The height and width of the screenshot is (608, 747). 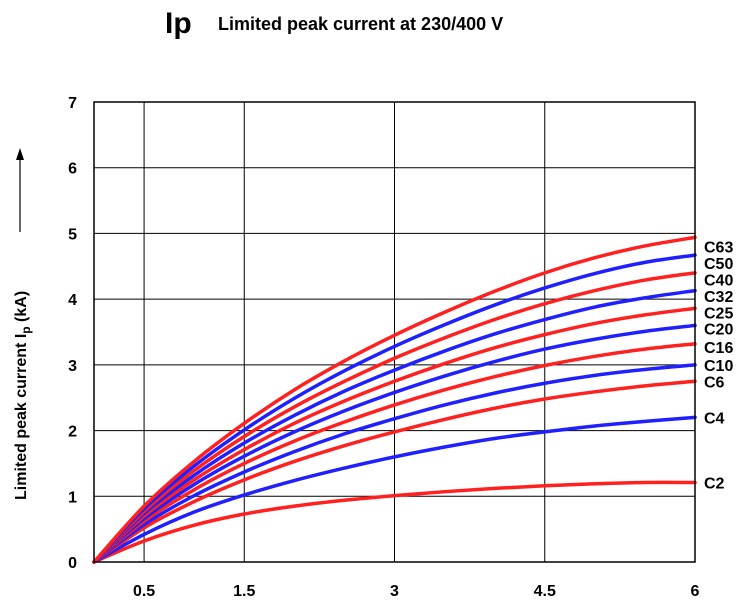 What do you see at coordinates (714, 483) in the screenshot?
I see `series-label-c2: C2` at bounding box center [714, 483].